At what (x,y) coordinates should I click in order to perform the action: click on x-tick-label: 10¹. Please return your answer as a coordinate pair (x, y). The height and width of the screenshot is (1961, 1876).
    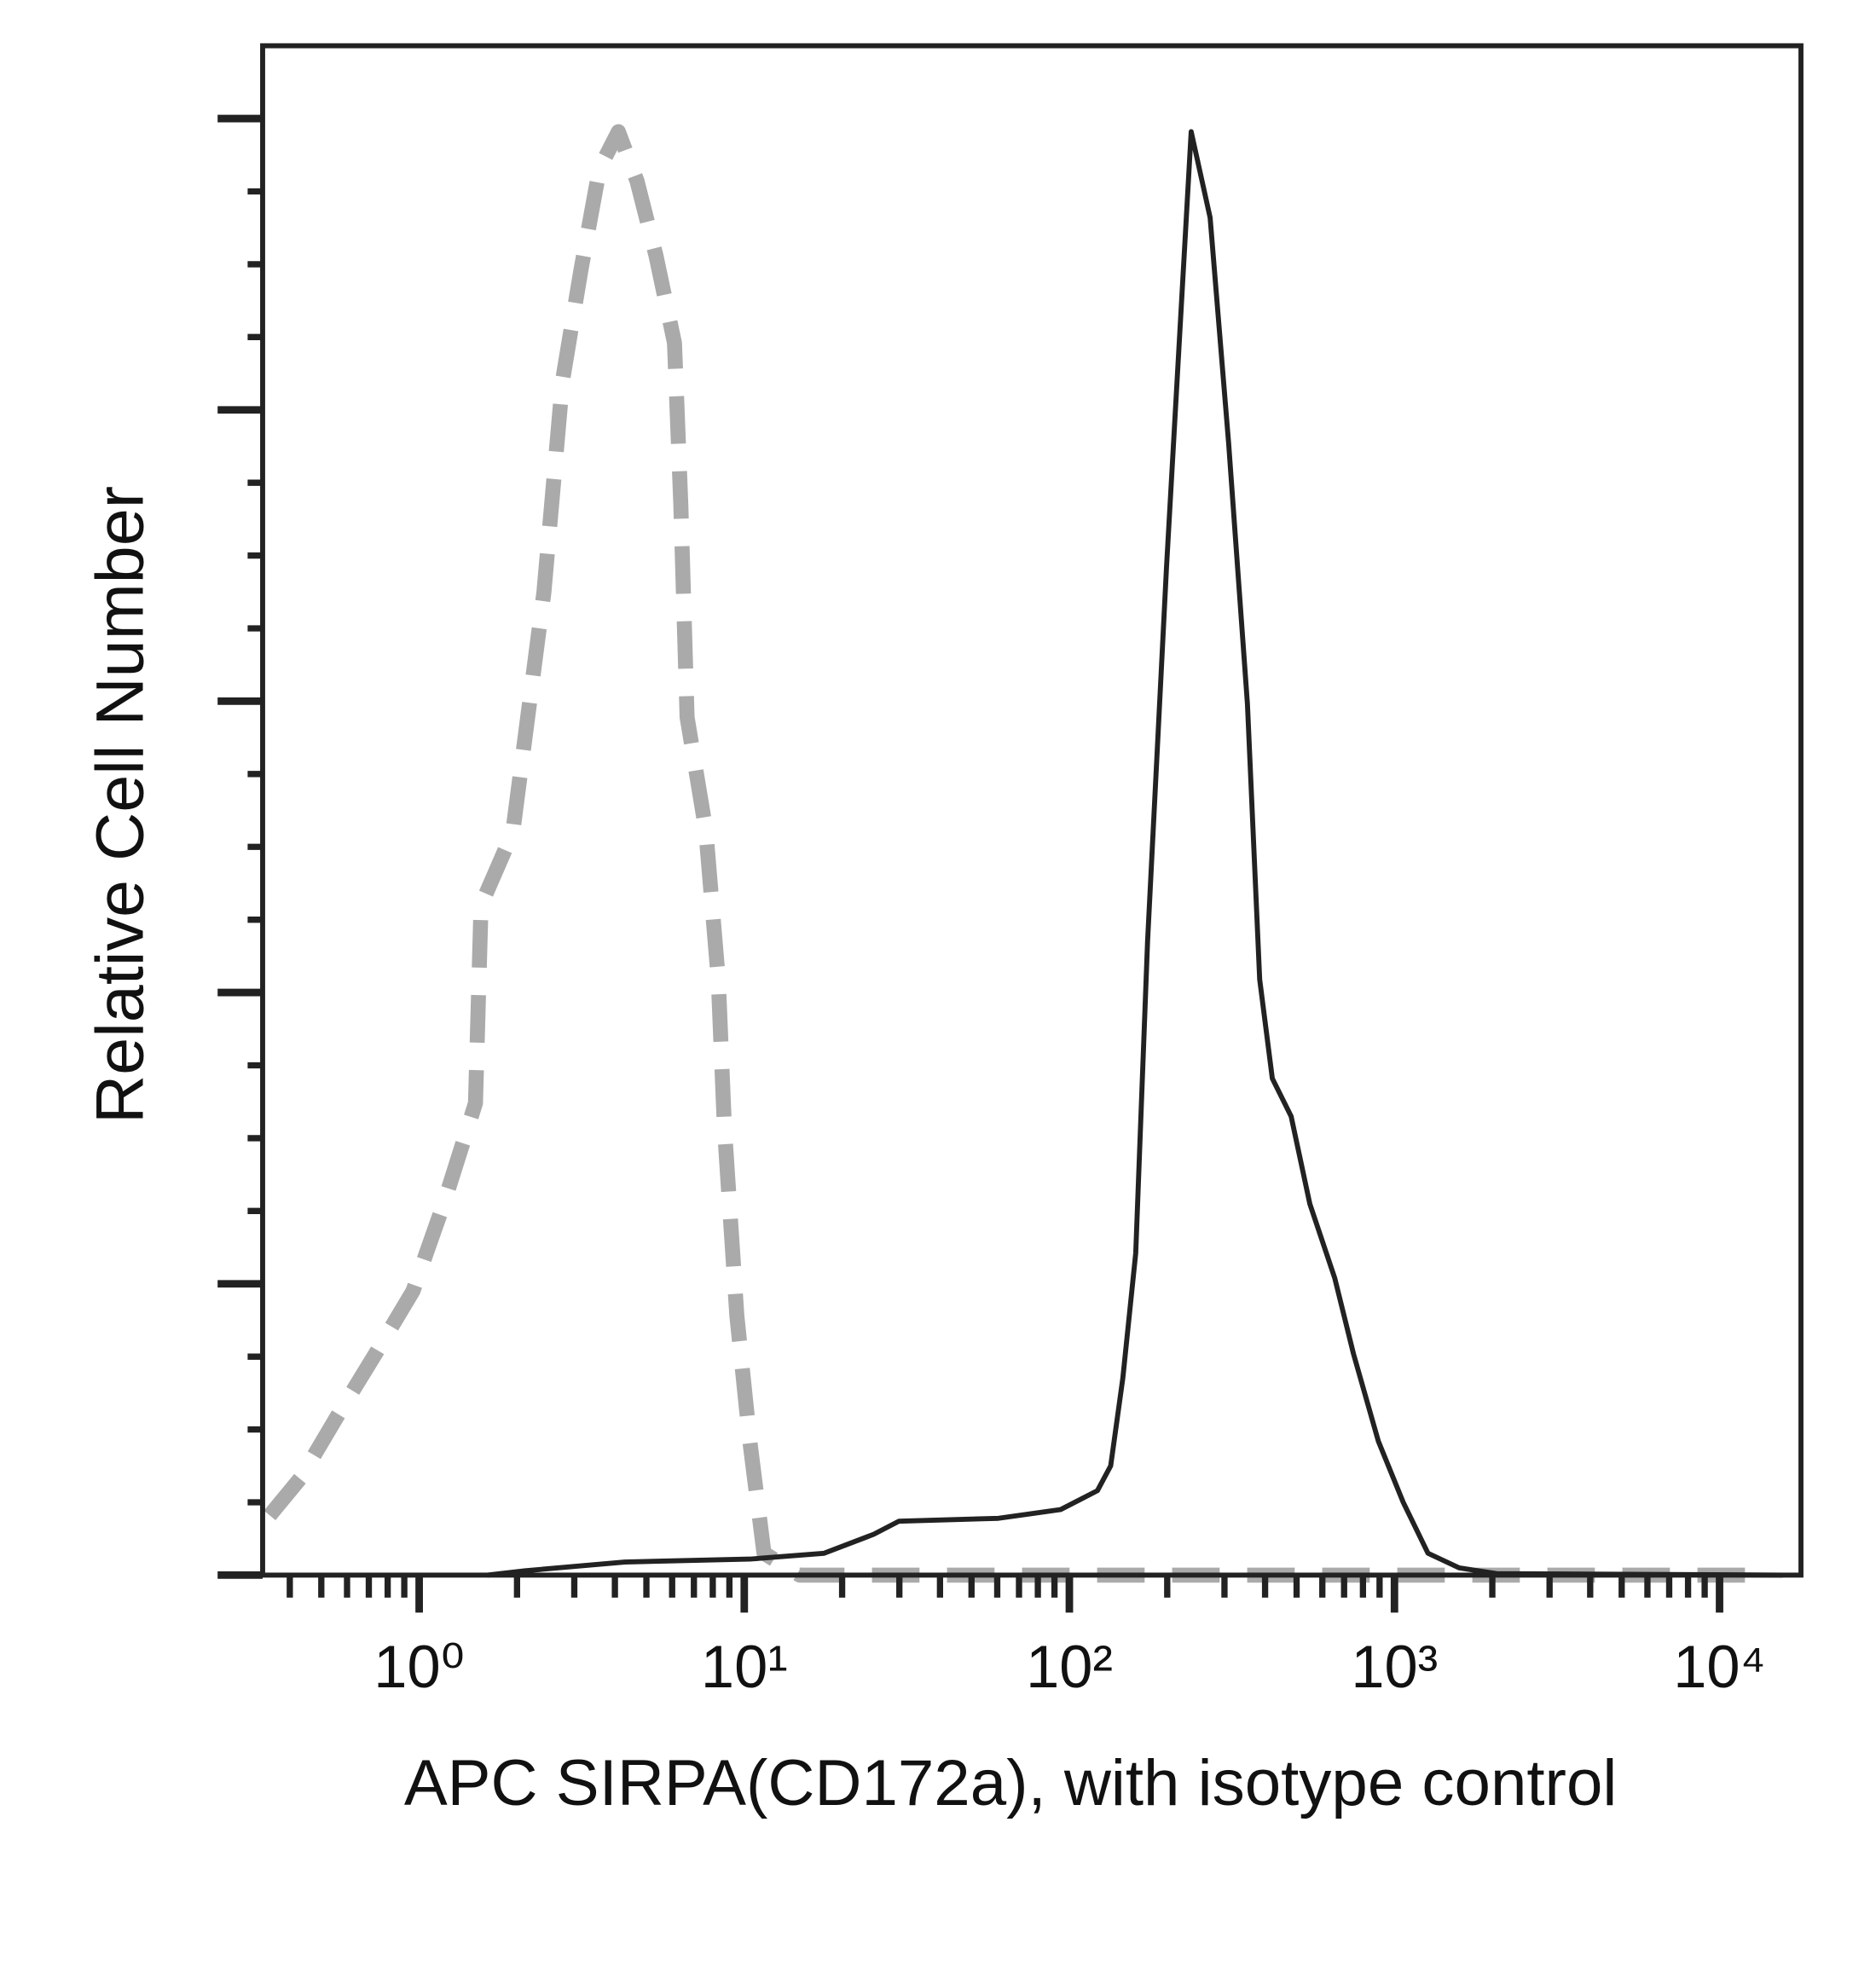
    Looking at the image, I should click on (745, 1666).